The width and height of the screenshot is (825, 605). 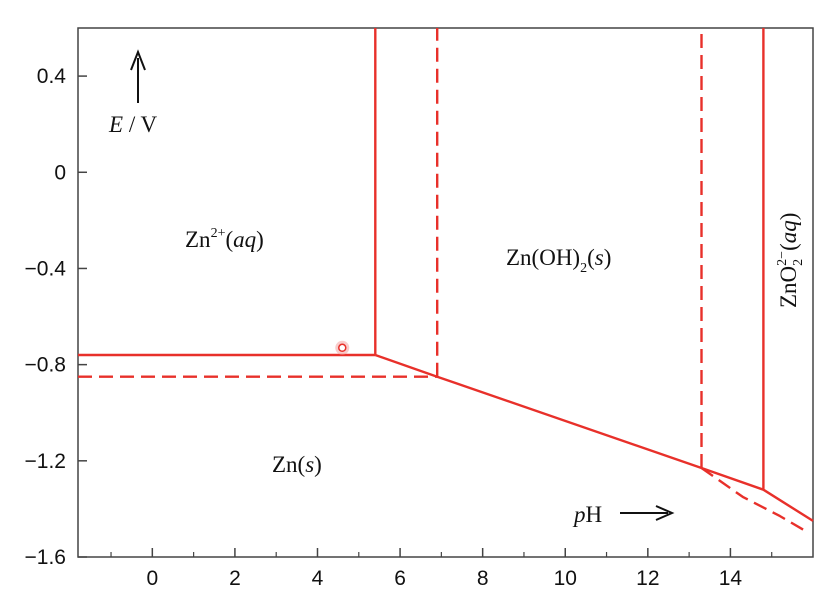 What do you see at coordinates (400, 578) in the screenshot?
I see `x-tick-label: 6` at bounding box center [400, 578].